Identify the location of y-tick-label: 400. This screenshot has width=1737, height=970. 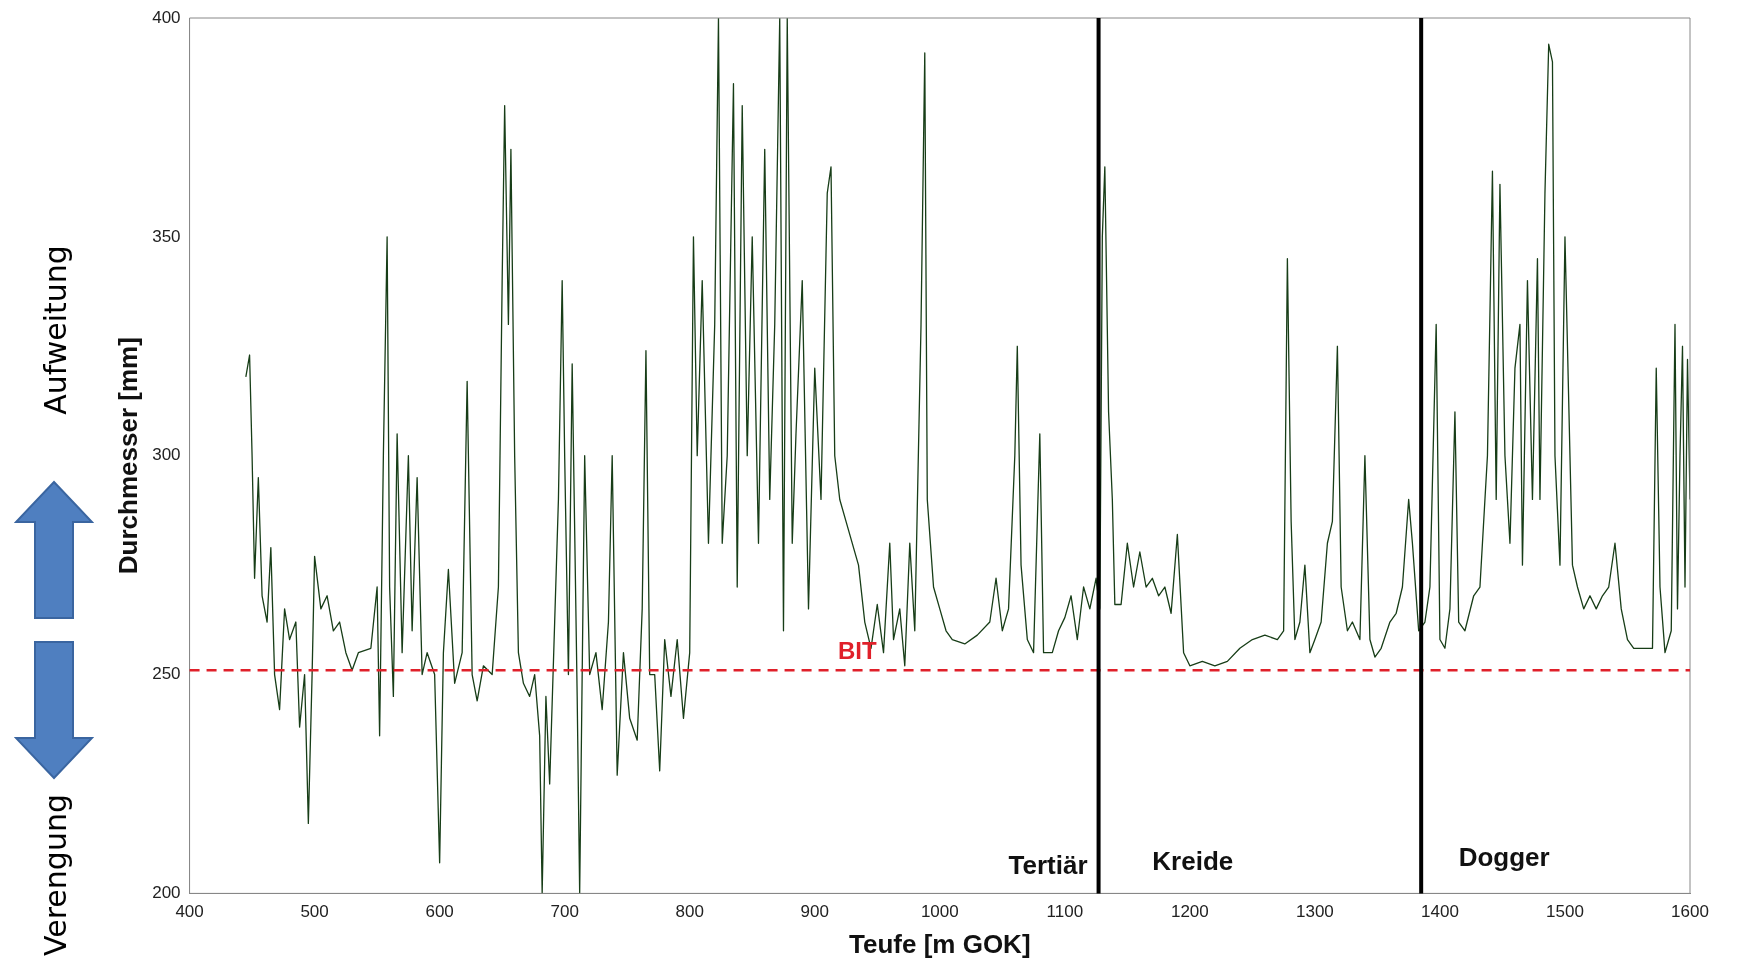
(166, 17).